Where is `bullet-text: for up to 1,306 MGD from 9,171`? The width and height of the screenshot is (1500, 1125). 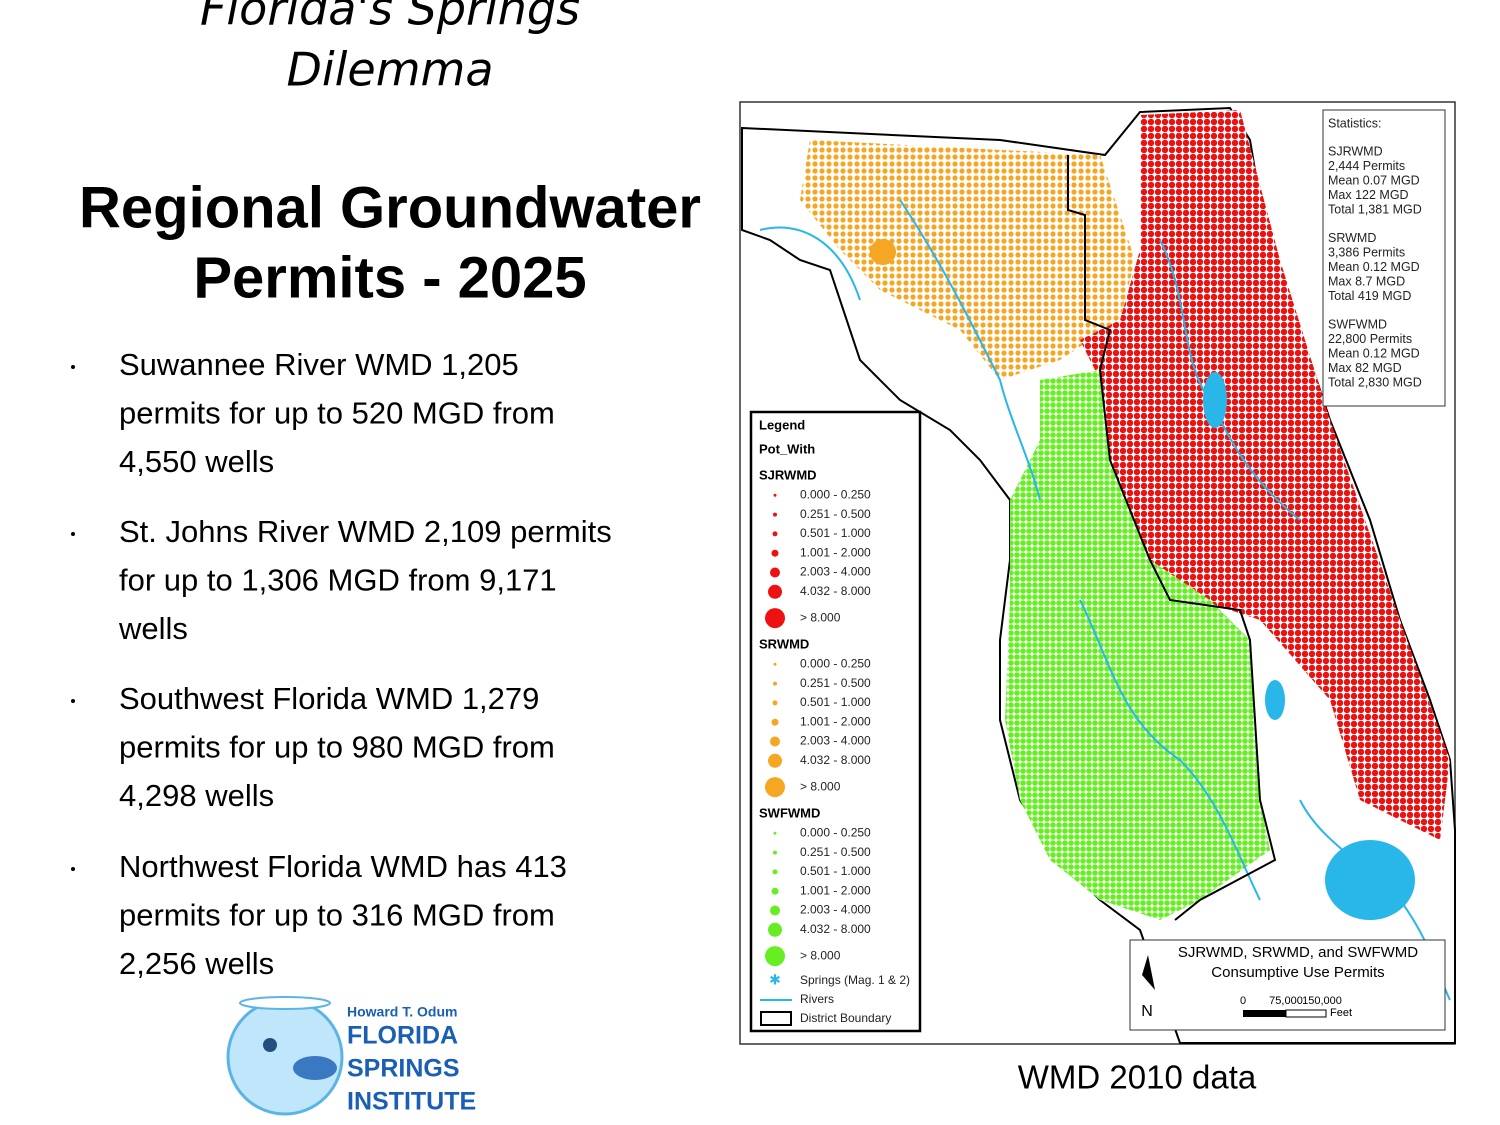 bullet-text: for up to 1,306 MGD from 9,171 is located at coordinates (338, 580).